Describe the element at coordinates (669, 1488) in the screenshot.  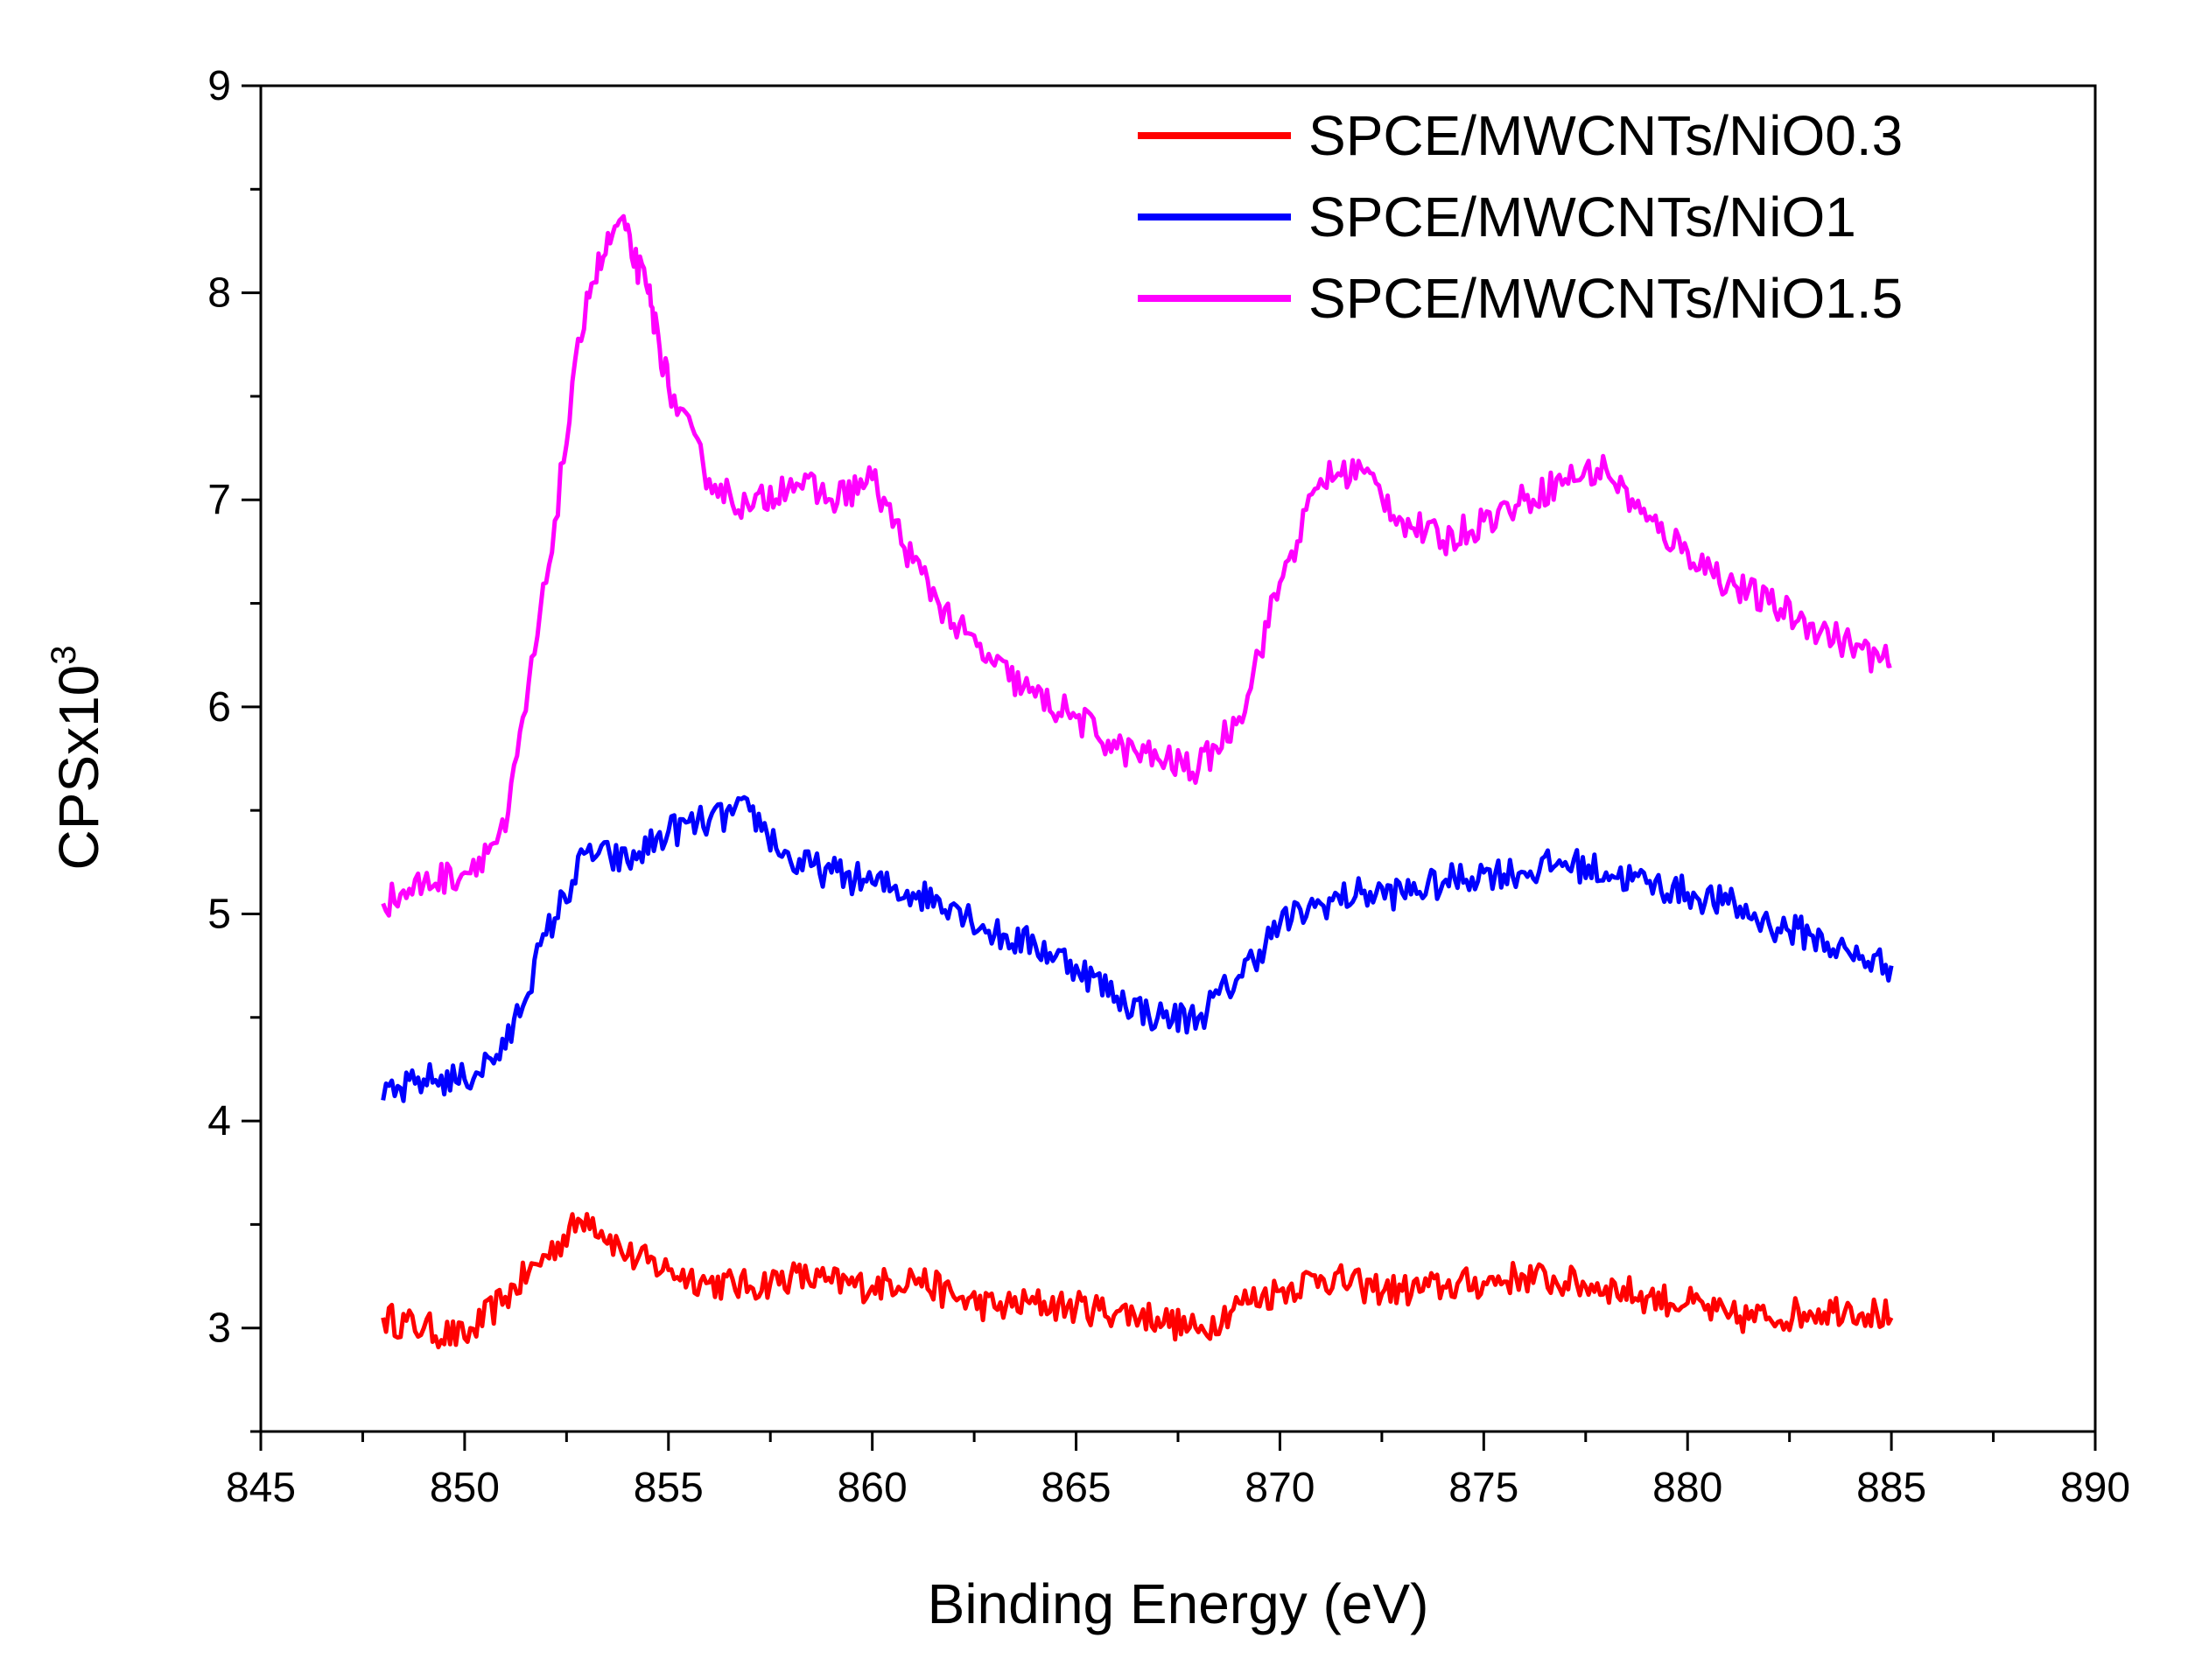
I see `x-tick-label: 855` at that location.